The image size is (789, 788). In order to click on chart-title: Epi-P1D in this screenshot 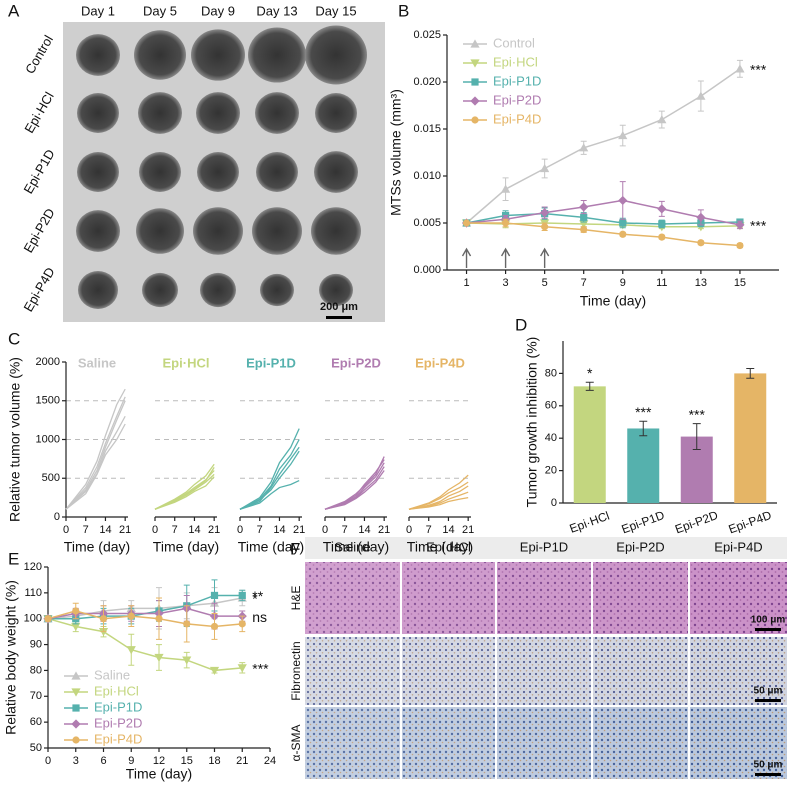, I will do `click(271, 362)`.